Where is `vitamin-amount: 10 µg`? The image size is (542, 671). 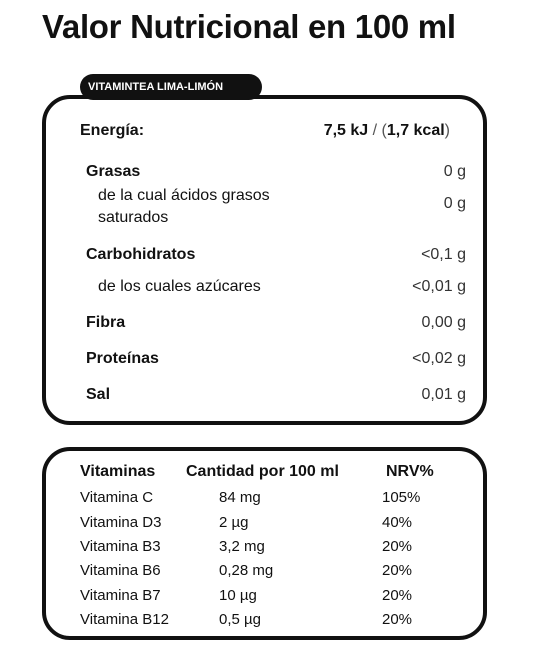
vitamin-amount: 10 µg is located at coordinates (238, 595).